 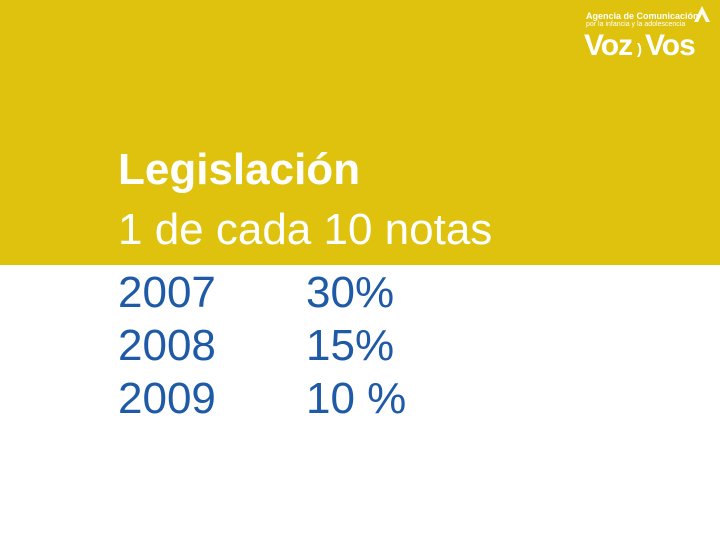 I want to click on stats-row: 2008 15%, so click(x=278, y=345).